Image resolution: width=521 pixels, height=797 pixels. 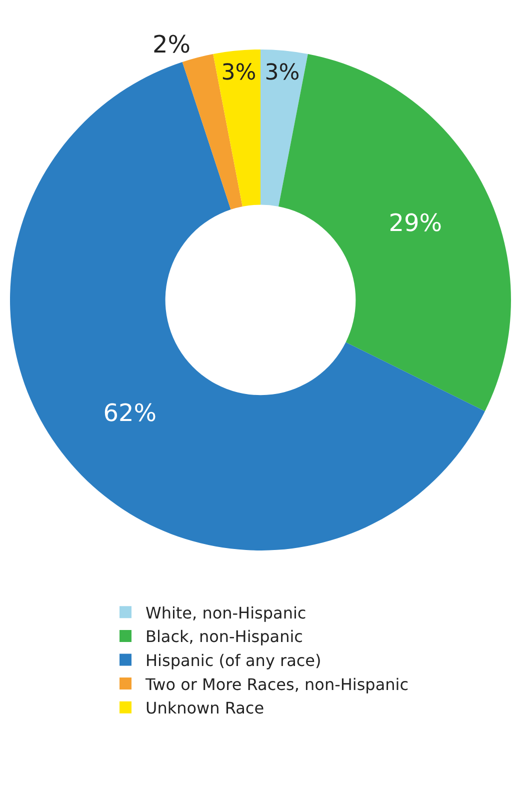 What do you see at coordinates (226, 612) in the screenshot?
I see `legend-label: White, non-Hispanic` at bounding box center [226, 612].